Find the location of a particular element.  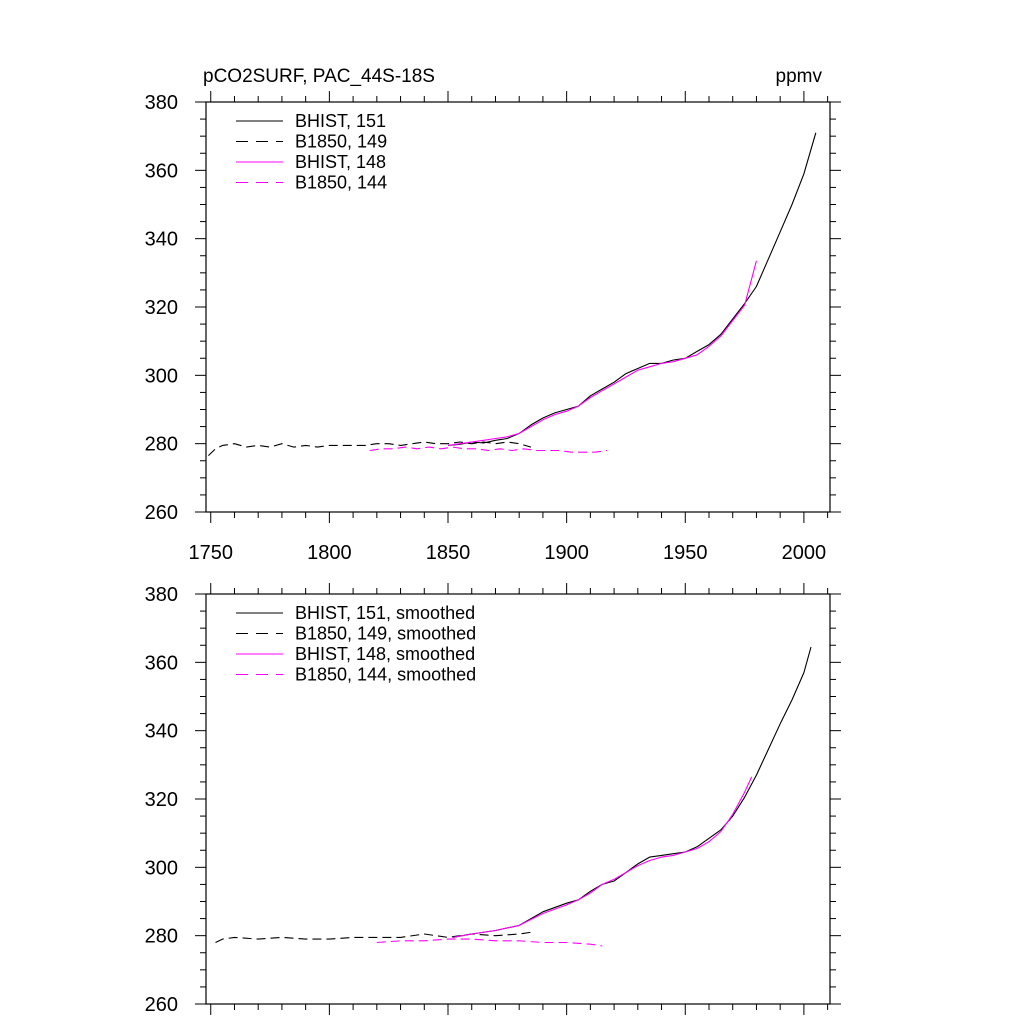

legend-label: B1850, 149, smoothed is located at coordinates (385, 634).